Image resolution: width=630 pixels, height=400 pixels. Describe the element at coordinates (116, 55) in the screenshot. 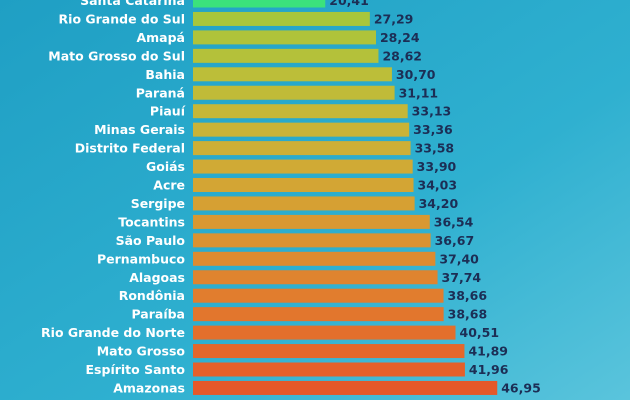

I see `category-label: Mato Grosso do Sul` at that location.